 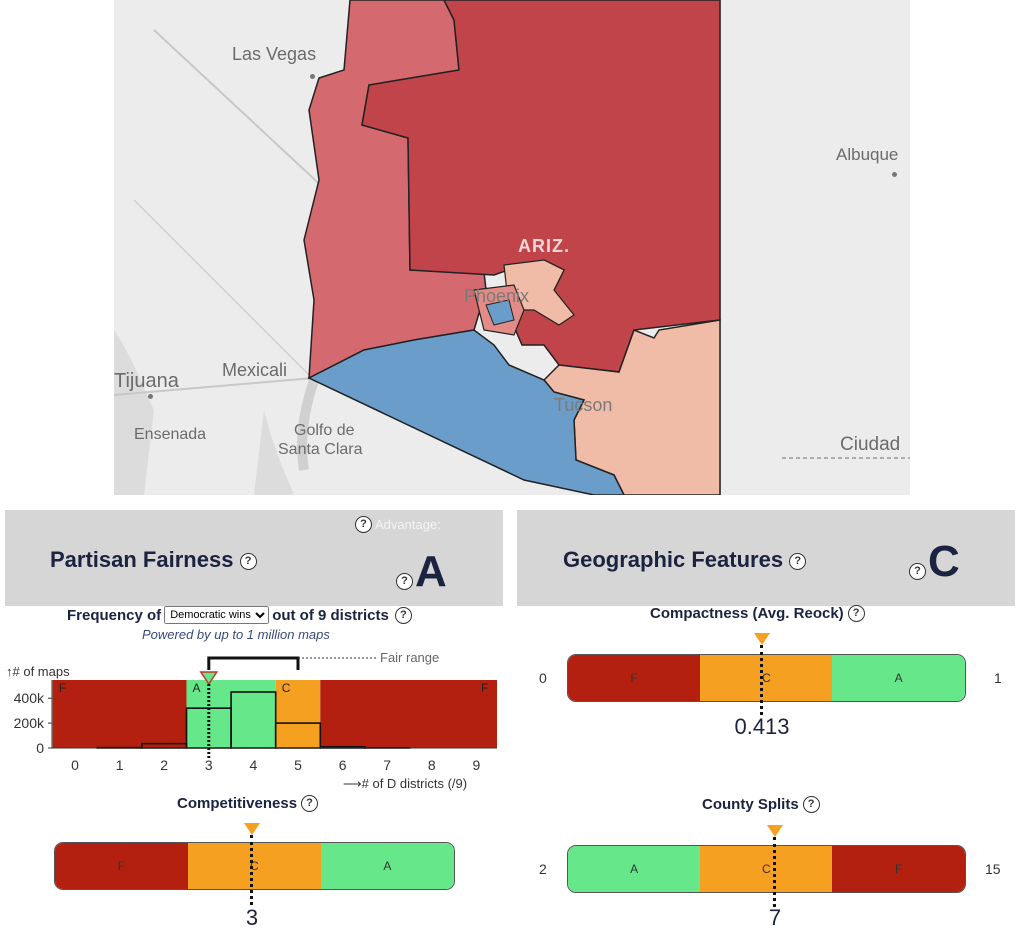 I want to click on x-axis-label: ⟶# of D districts (/9), so click(x=405, y=783).